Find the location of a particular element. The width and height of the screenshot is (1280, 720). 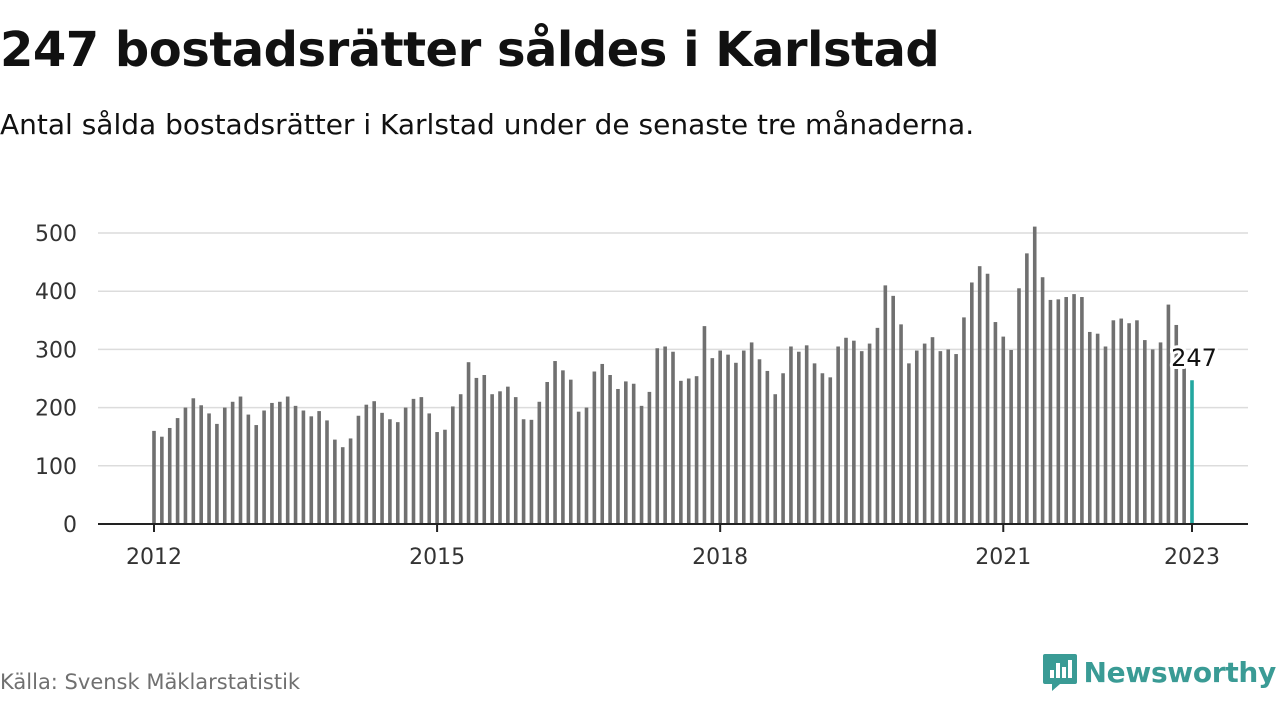

x-tick-label: 2015 is located at coordinates (437, 557).